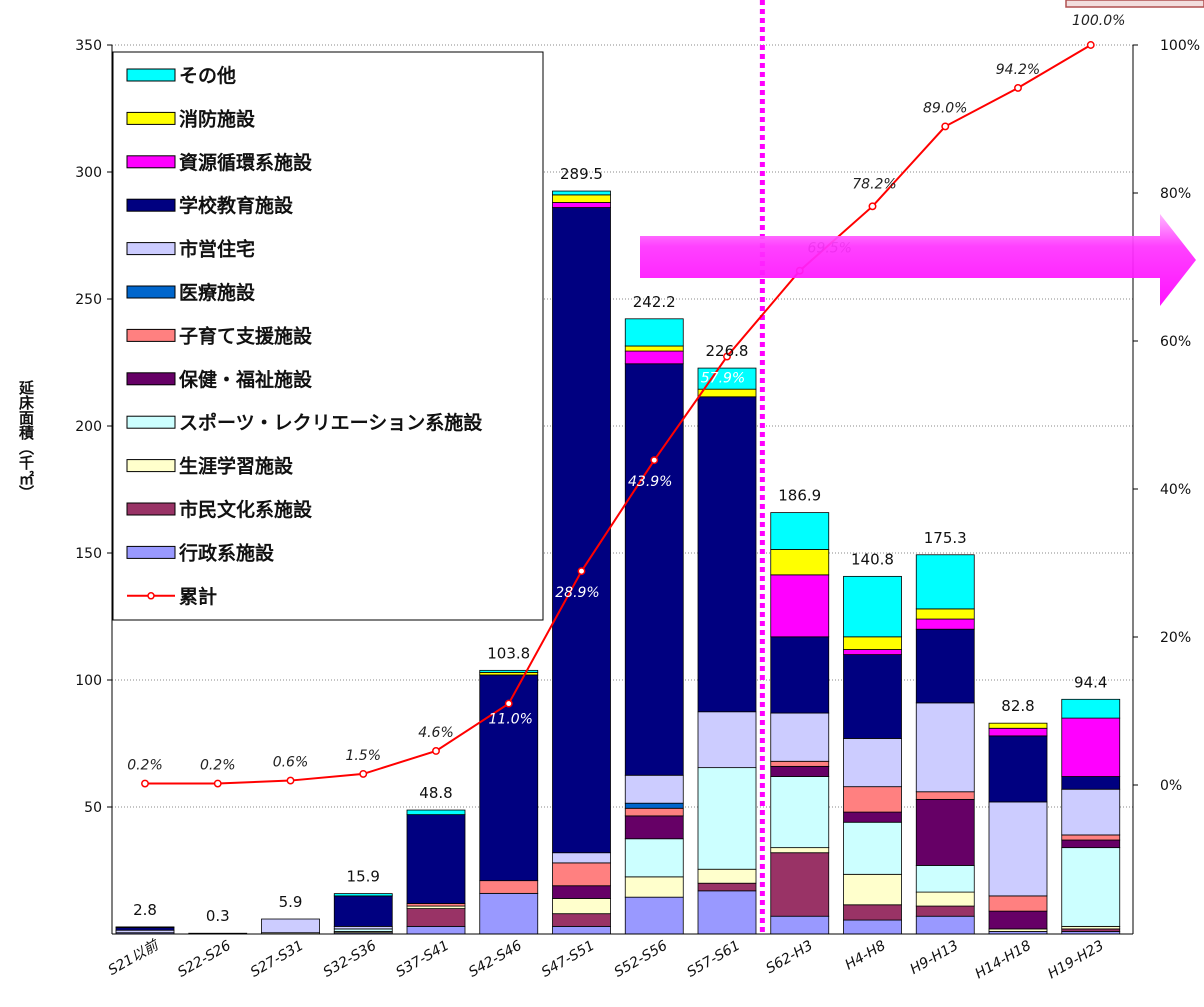 The width and height of the screenshot is (1204, 1007). I want to click on y2-tick-label: 60%, so click(1175, 342).